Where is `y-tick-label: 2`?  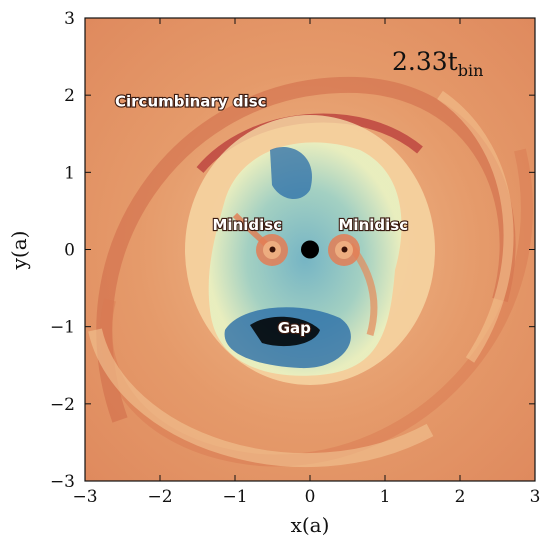
y-tick-label: 2 is located at coordinates (69, 96).